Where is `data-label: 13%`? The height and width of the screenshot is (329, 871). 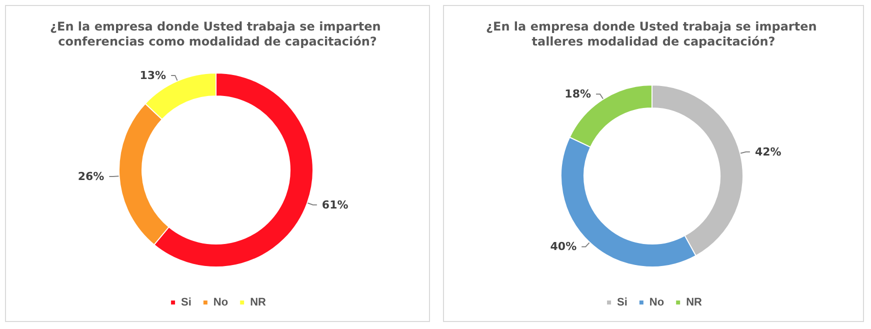 data-label: 13% is located at coordinates (153, 75).